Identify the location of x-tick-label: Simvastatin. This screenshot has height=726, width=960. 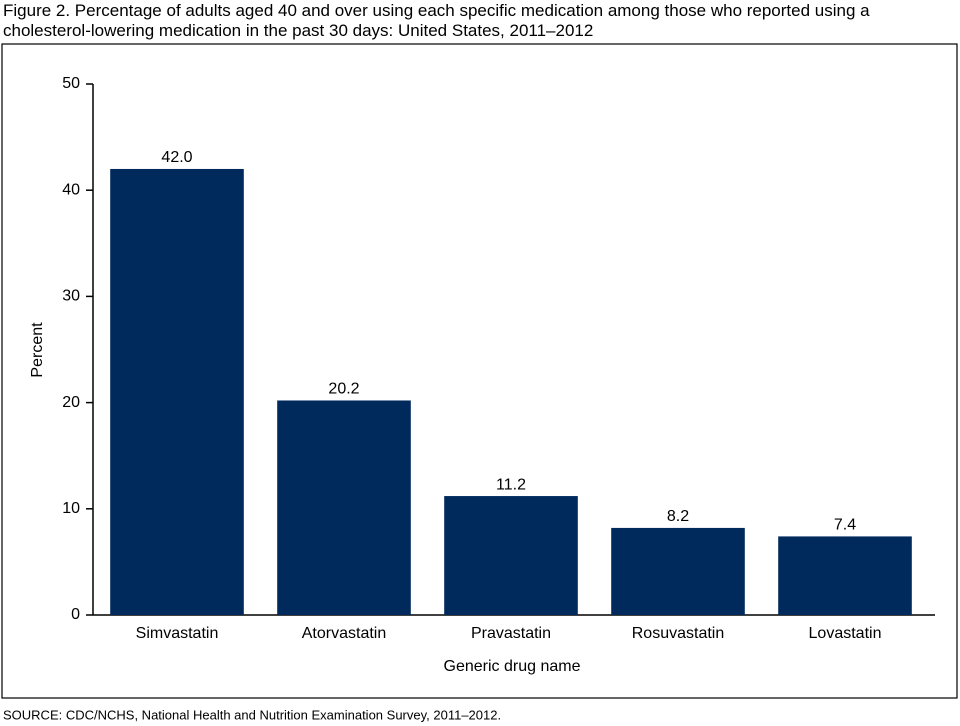
(177, 633).